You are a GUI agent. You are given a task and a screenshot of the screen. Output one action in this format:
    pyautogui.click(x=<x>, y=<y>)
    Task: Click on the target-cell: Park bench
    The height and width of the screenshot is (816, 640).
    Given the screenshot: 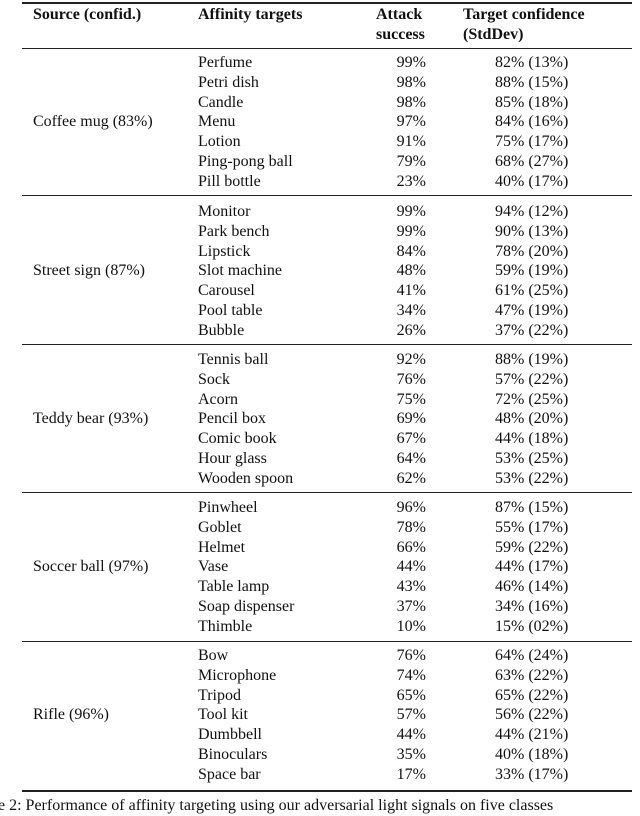 What is the action you would take?
    pyautogui.click(x=234, y=231)
    